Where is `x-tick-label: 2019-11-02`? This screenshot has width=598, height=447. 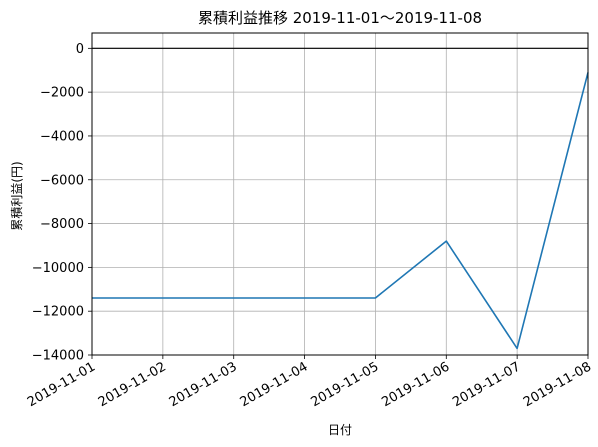 x-tick-label: 2019-11-02 is located at coordinates (132, 384).